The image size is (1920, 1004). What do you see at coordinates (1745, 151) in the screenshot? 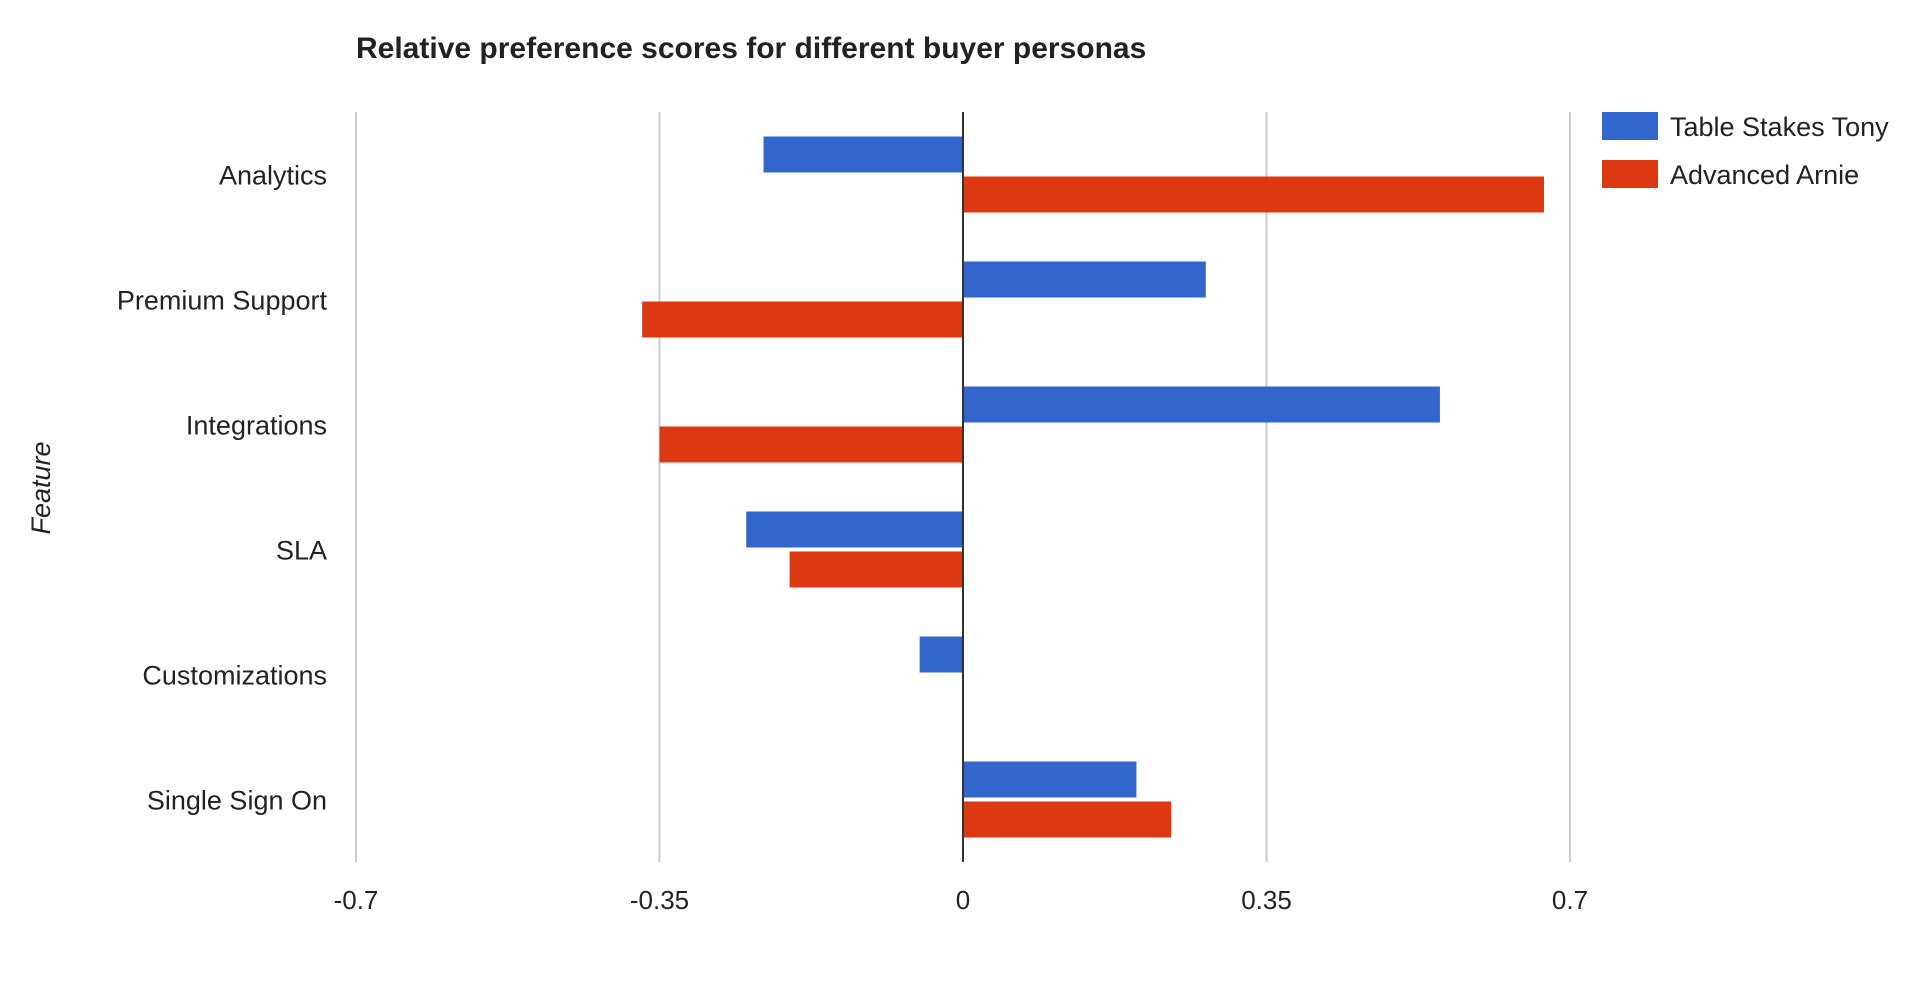
I see `legend: Table Stakes Tony Advanced Arnie` at bounding box center [1745, 151].